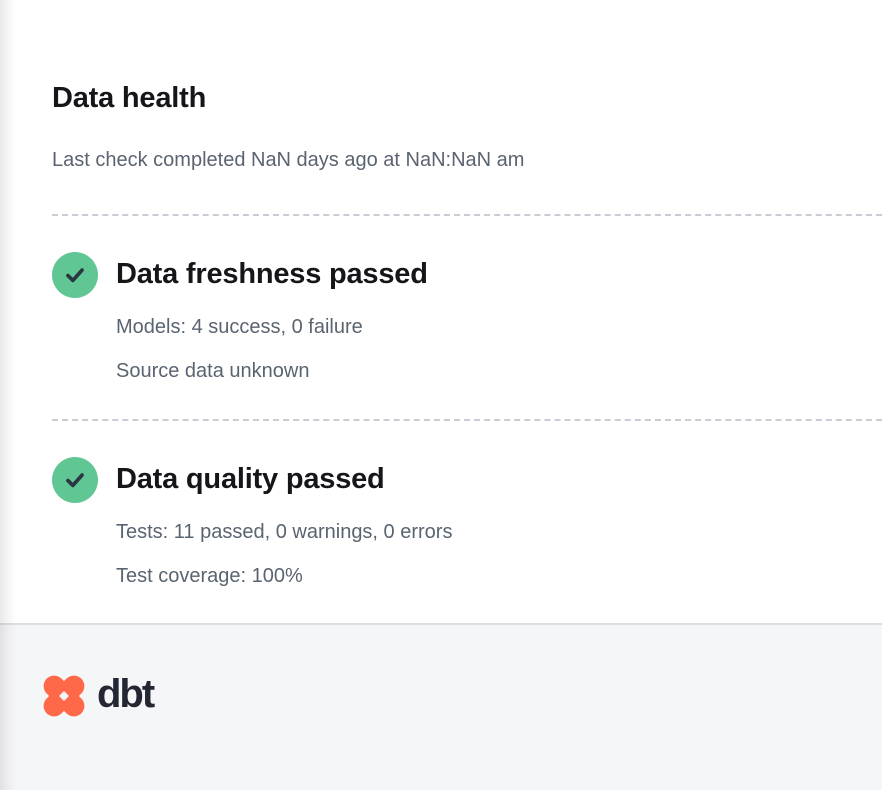  What do you see at coordinates (213, 371) in the screenshot?
I see `check-detail-source: Source data unknown` at bounding box center [213, 371].